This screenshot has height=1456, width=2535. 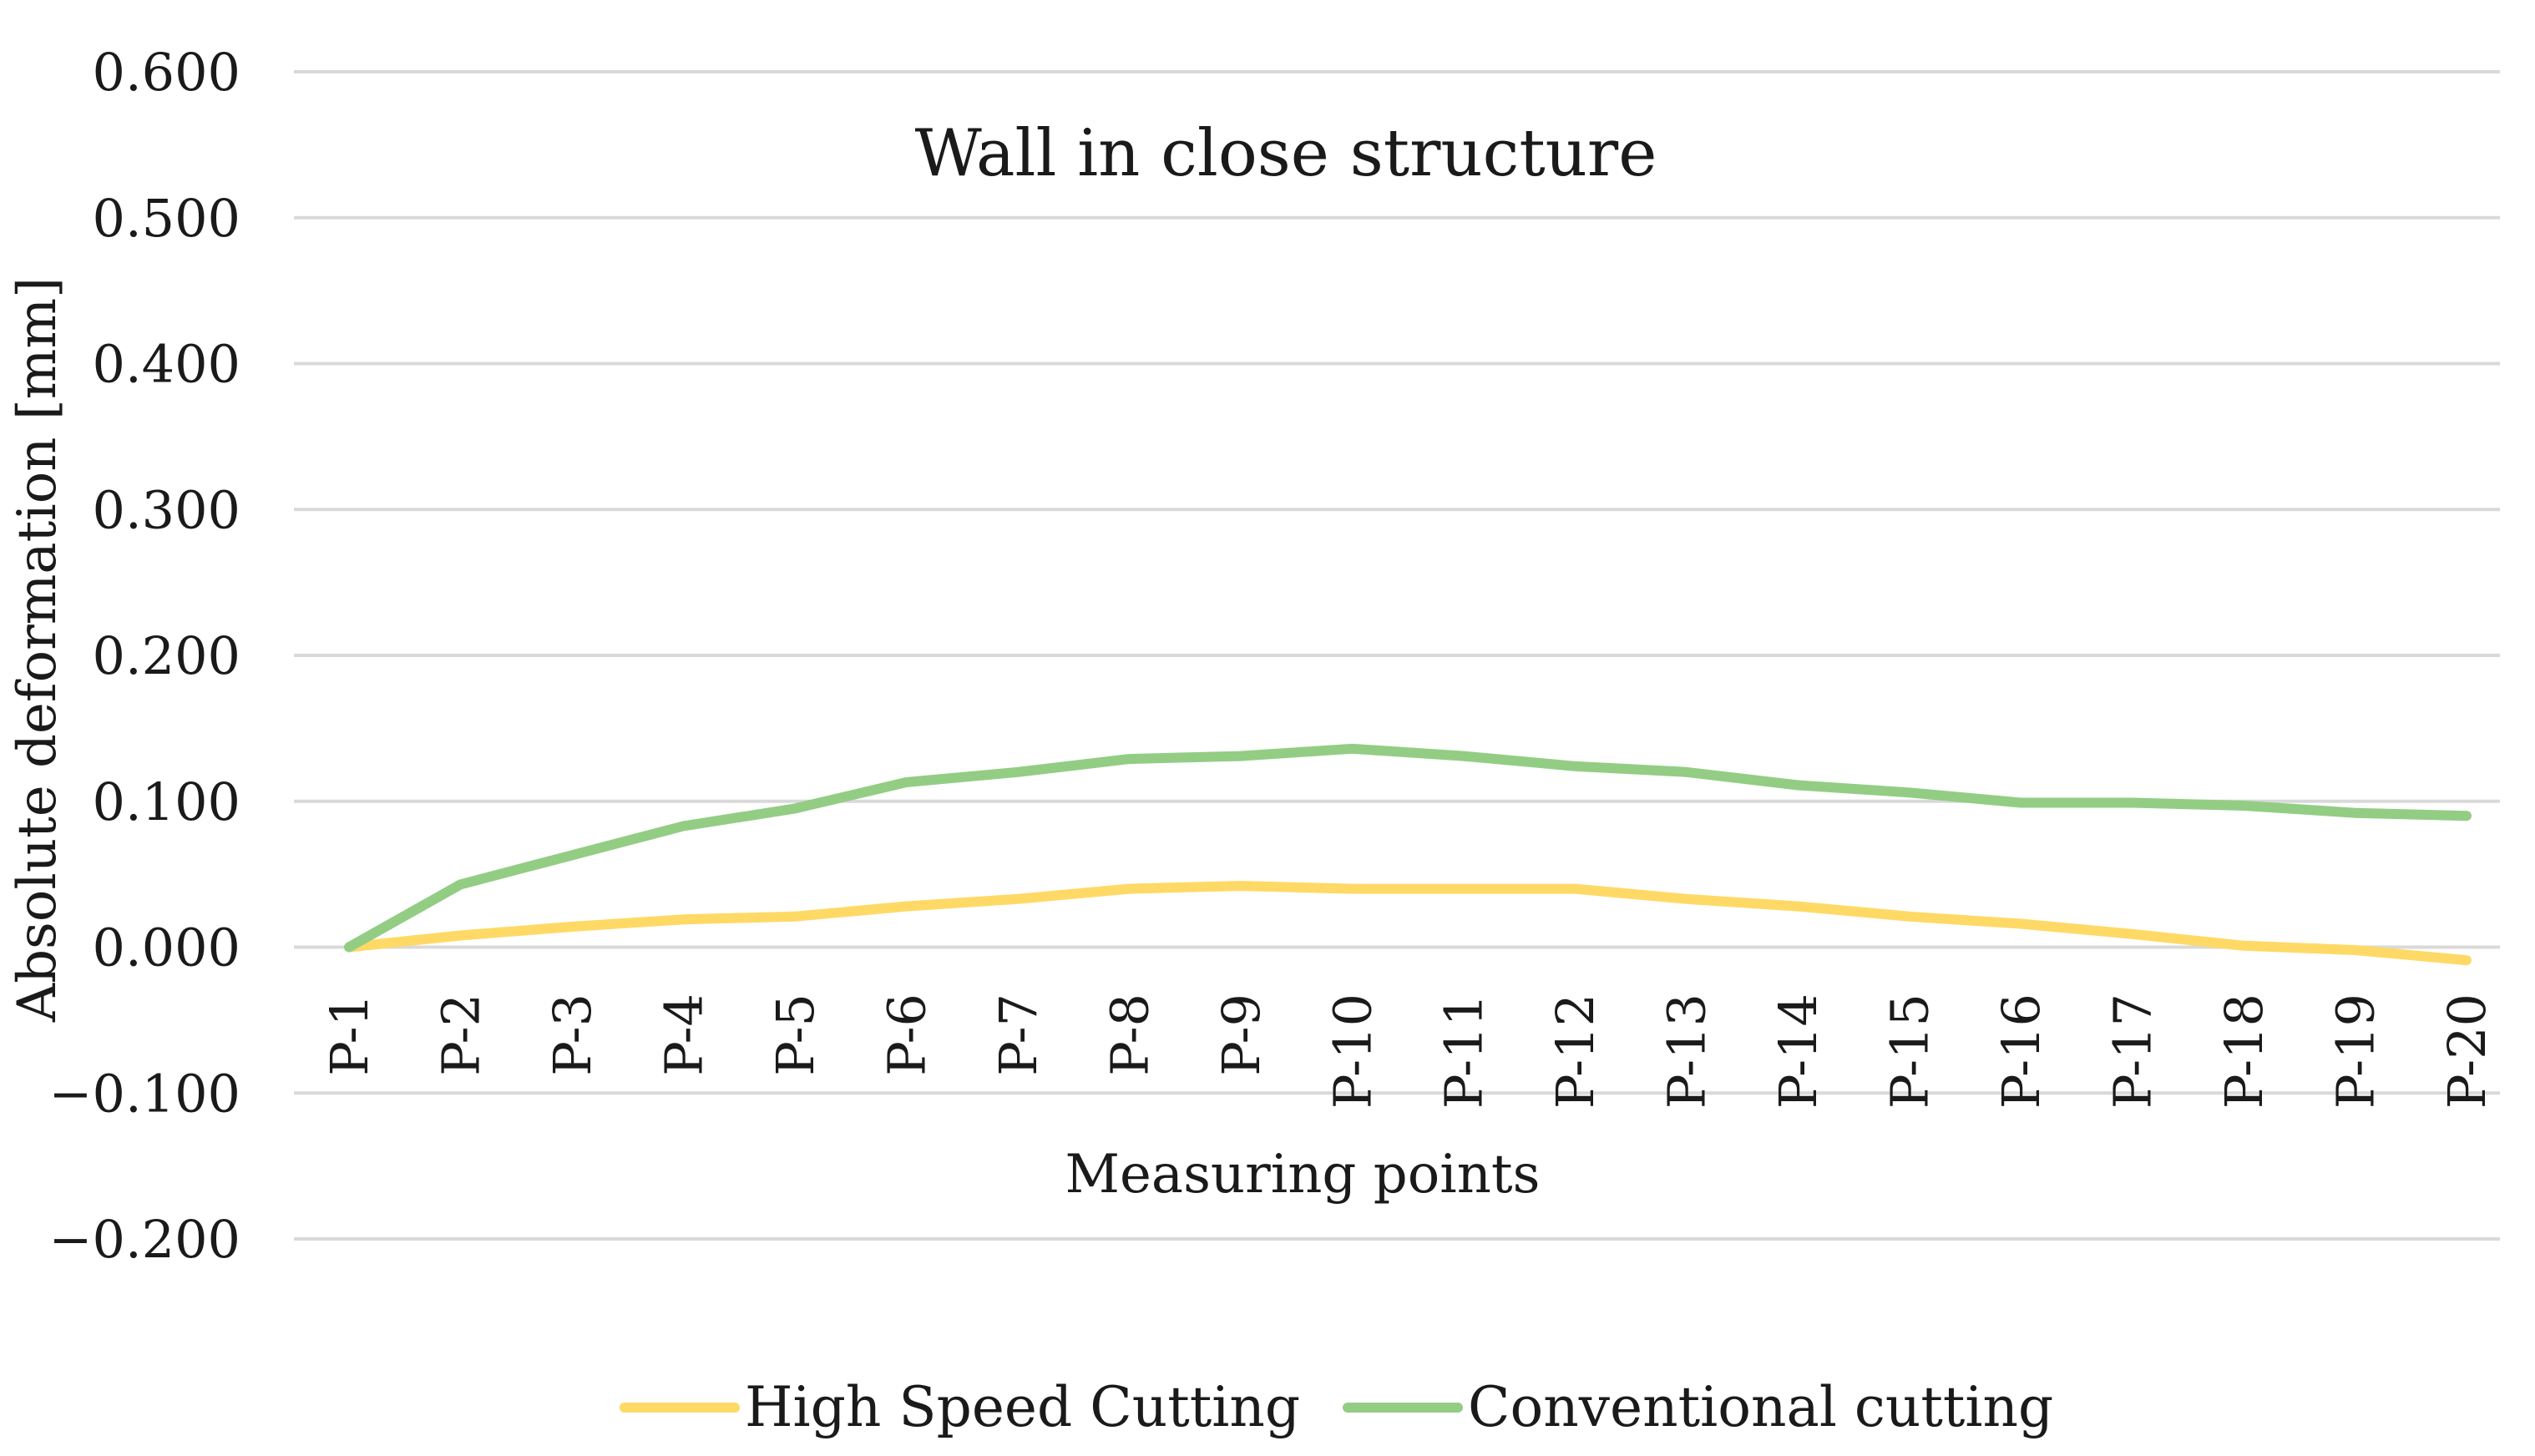 I want to click on x-axis-title: Measuring points, so click(x=1303, y=1175).